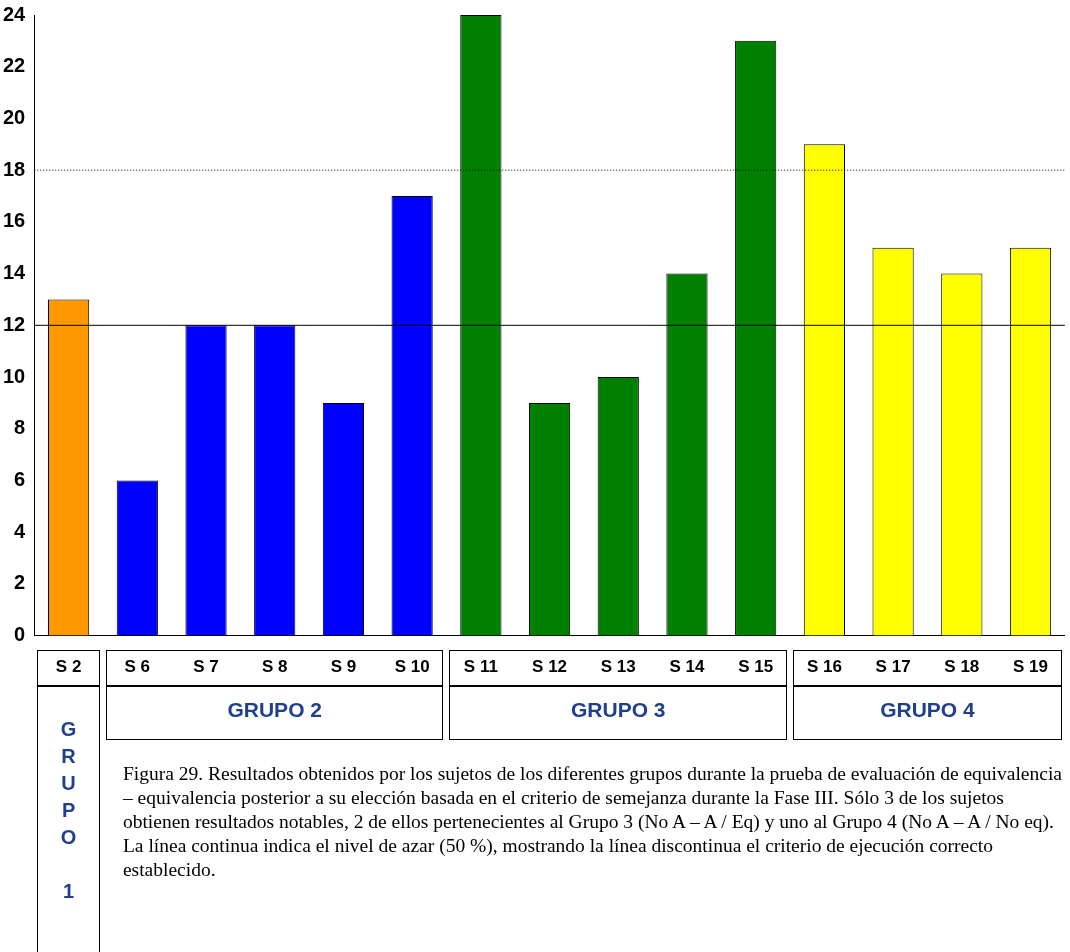  I want to click on x-tick-label: S 8, so click(274, 667).